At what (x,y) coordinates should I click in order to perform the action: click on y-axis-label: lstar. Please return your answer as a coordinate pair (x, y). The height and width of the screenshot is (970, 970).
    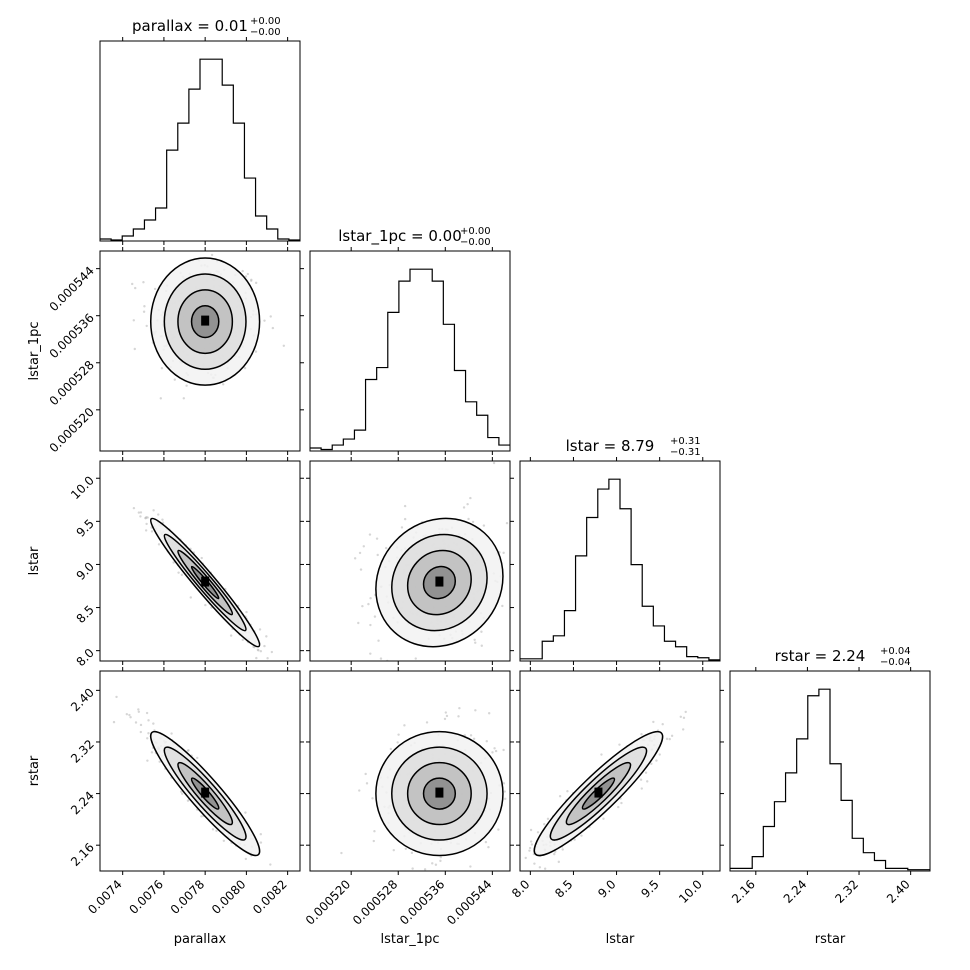
    Looking at the image, I should click on (34, 560).